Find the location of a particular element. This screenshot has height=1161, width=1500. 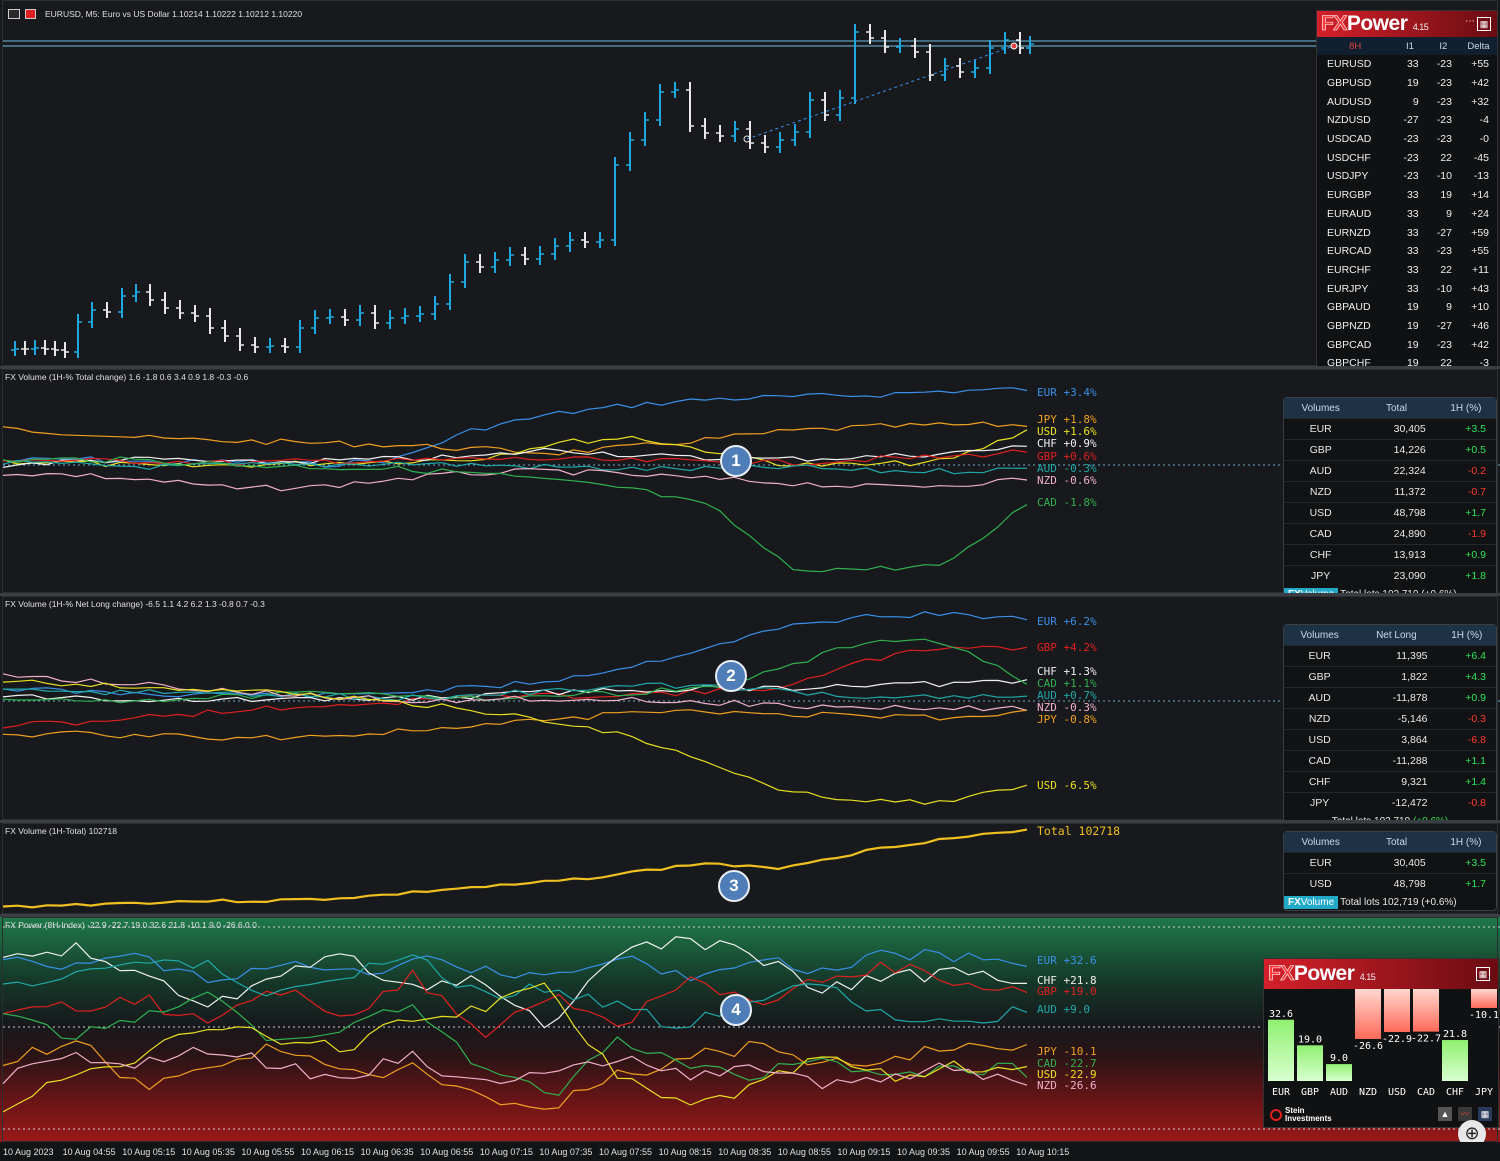

currency-label: USD -22.9 is located at coordinates (1067, 1074).